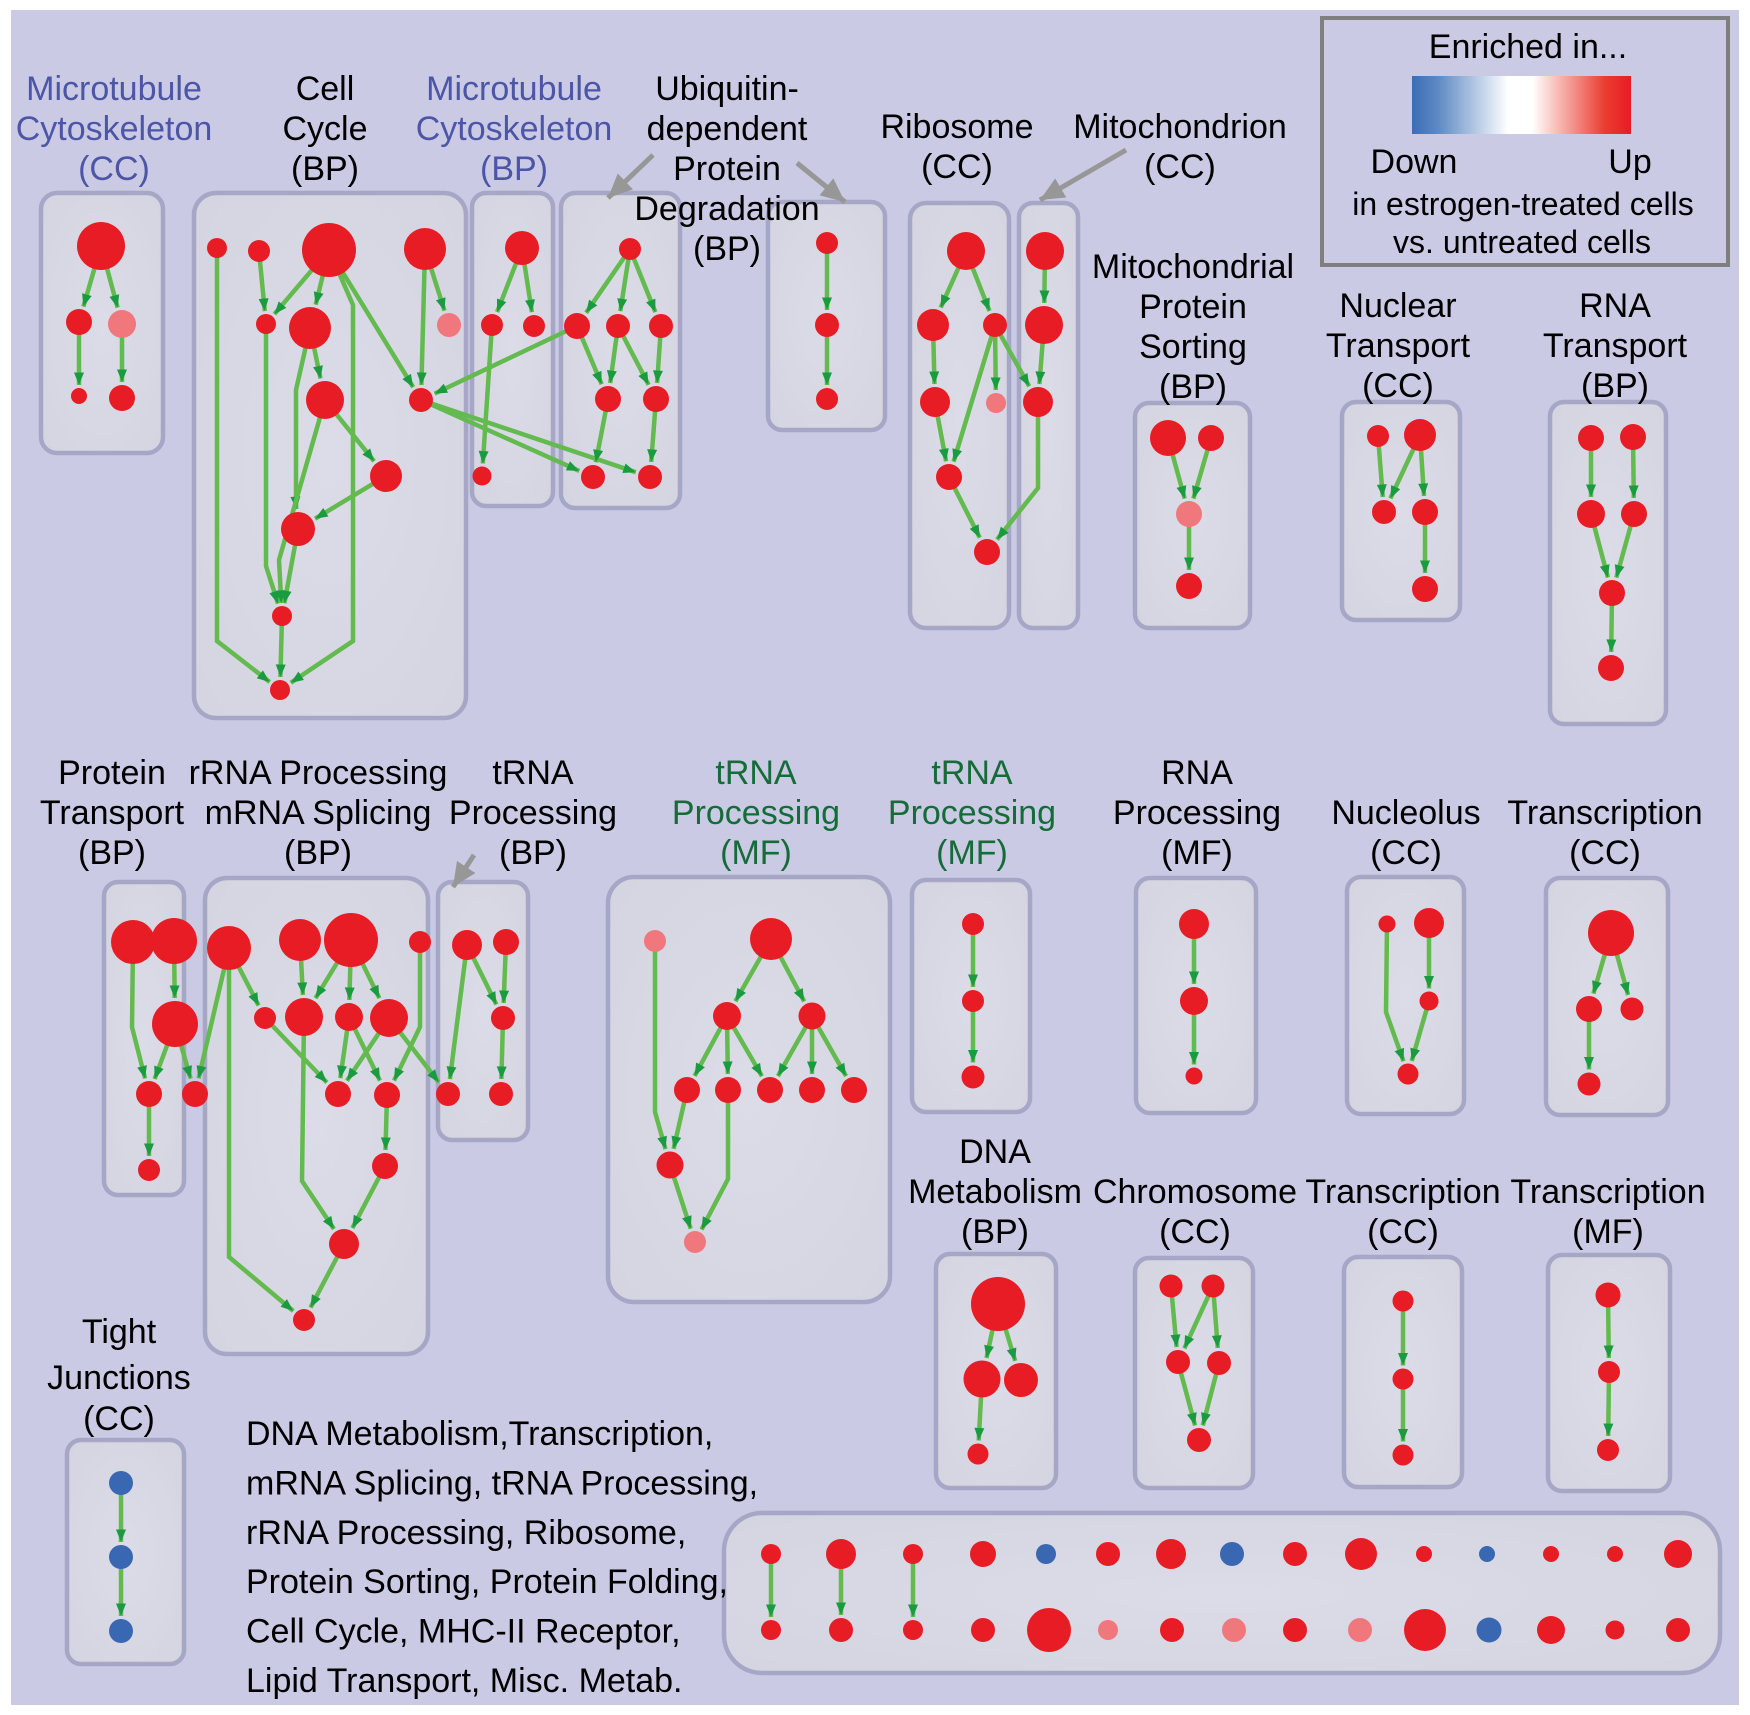  Describe the element at coordinates (1522, 242) in the screenshot. I see `svg-text: vs. untreated cells` at that location.